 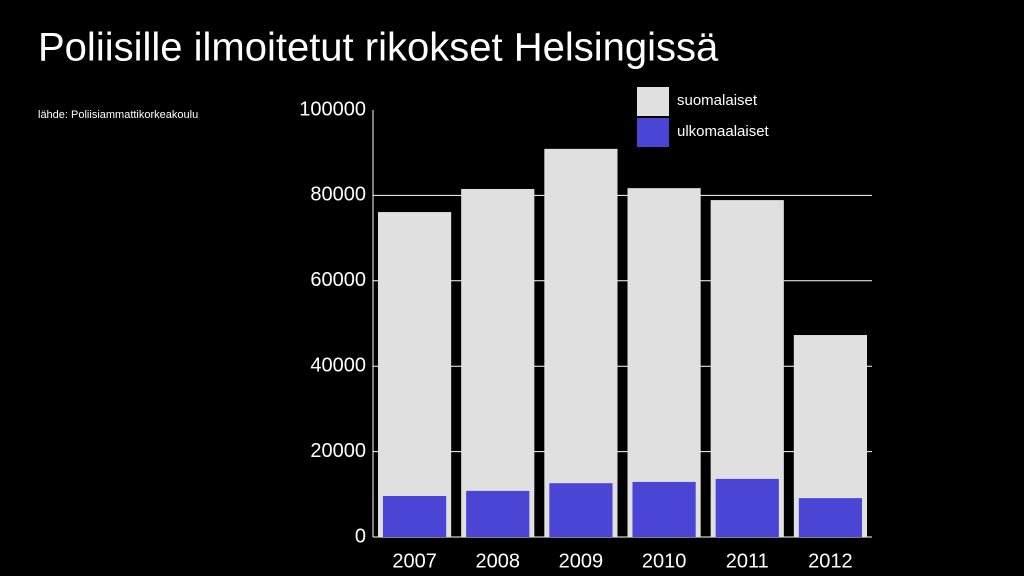 What do you see at coordinates (338, 280) in the screenshot?
I see `y-tick-label: 60000` at bounding box center [338, 280].